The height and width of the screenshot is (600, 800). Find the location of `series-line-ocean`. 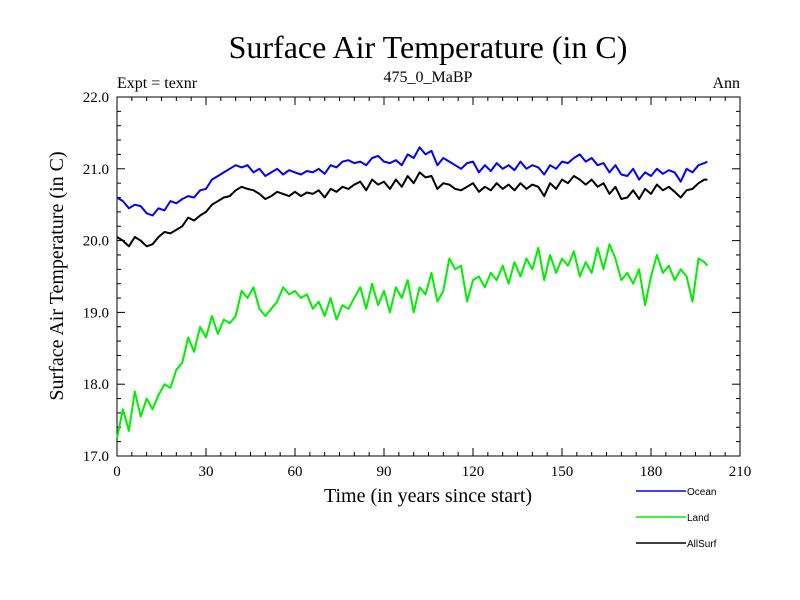

series-line-ocean is located at coordinates (412, 181).